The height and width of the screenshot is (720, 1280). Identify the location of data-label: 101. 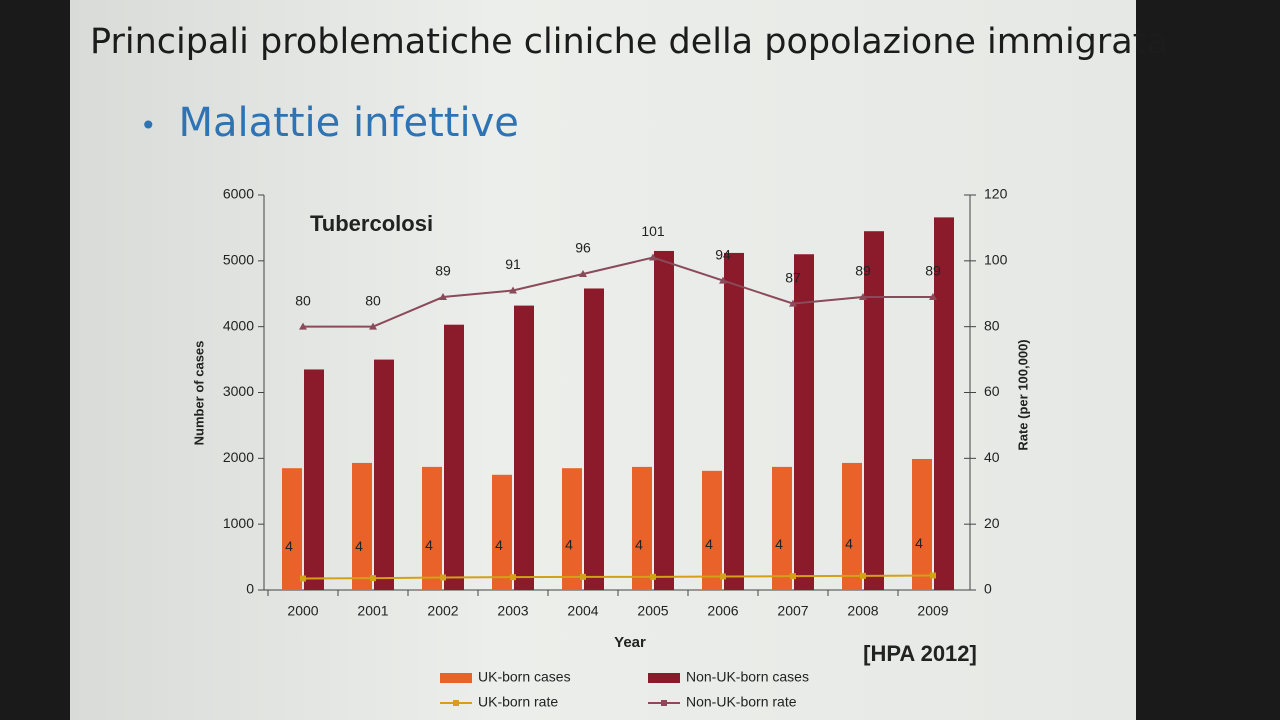
(653, 231).